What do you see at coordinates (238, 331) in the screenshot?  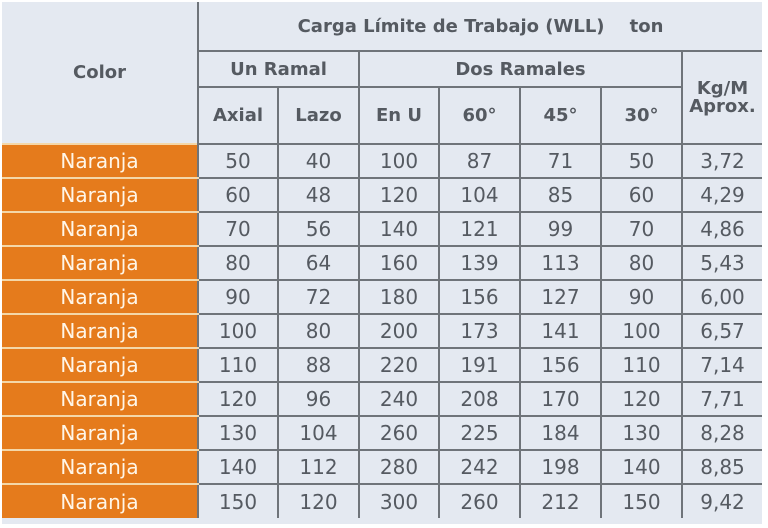 I see `axial-cell: 100` at bounding box center [238, 331].